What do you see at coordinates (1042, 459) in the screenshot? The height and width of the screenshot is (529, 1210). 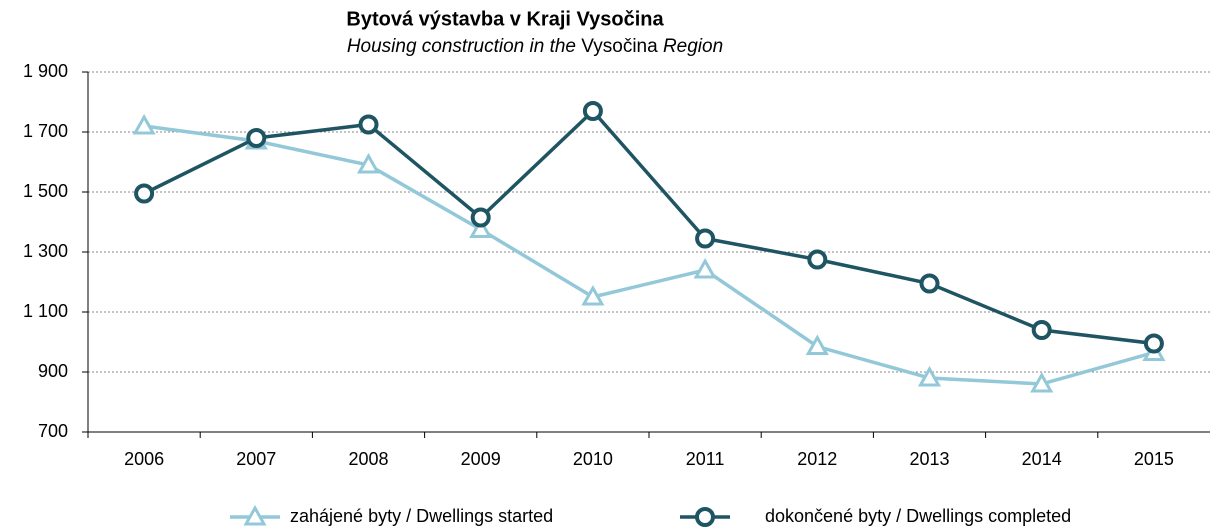 I see `x-tick-label: 2014` at bounding box center [1042, 459].